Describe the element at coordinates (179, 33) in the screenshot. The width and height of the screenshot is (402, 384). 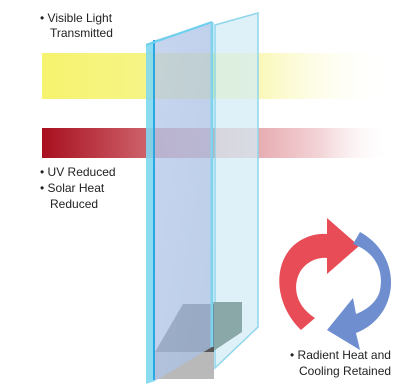
I see `front-glass-top-edge` at that location.